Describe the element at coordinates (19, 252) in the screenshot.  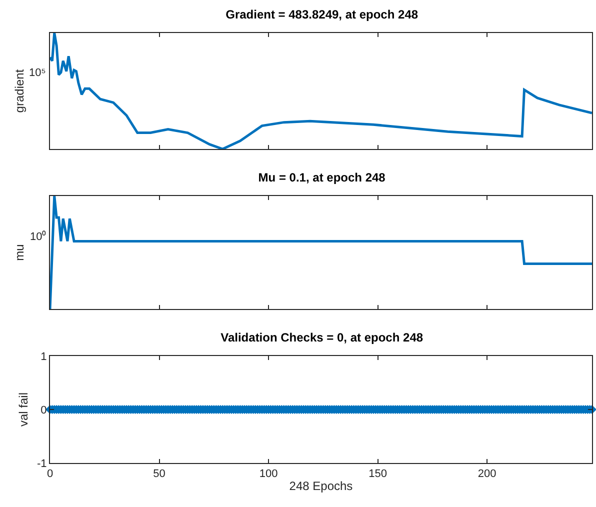
I see `y-axis-title: mu` at that location.